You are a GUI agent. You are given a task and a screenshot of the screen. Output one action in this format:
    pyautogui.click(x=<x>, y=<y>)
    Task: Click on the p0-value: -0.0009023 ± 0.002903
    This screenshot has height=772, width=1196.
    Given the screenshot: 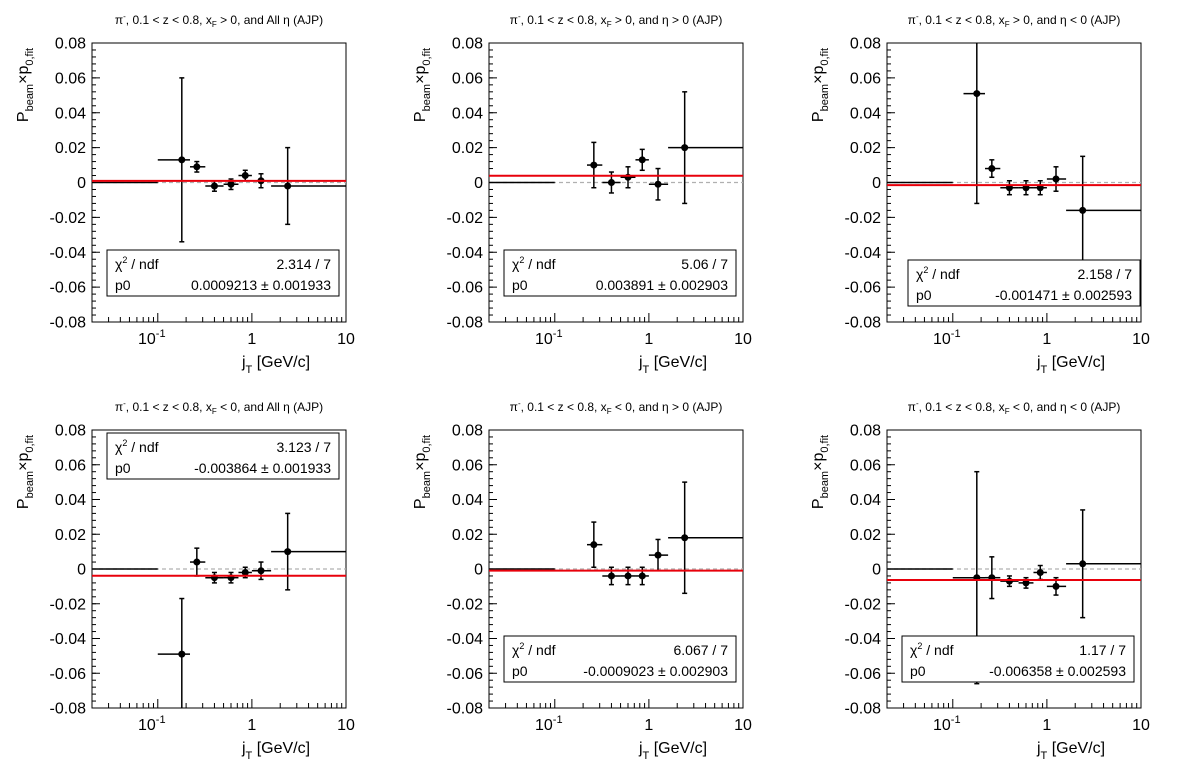 What is the action you would take?
    pyautogui.click(x=655, y=671)
    